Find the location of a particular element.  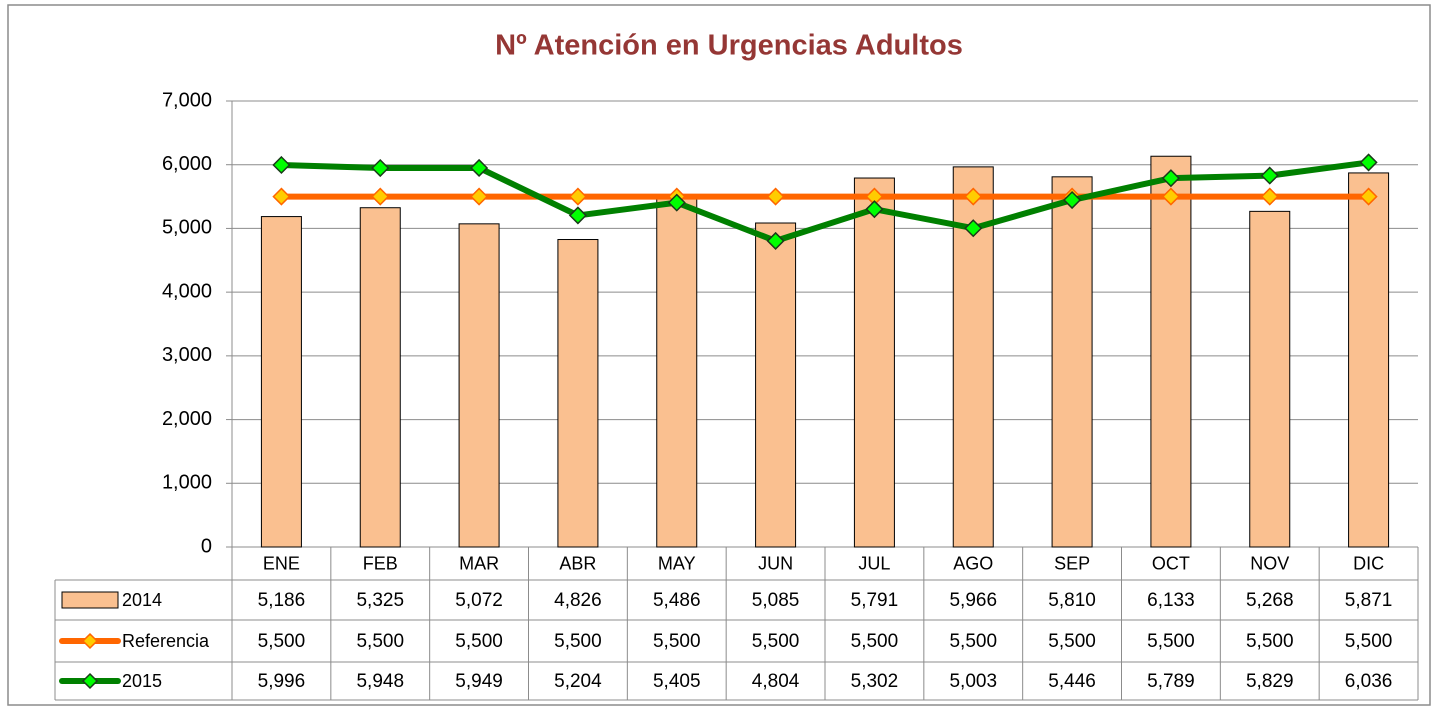

x-tick-label: NOV is located at coordinates (1269, 563).